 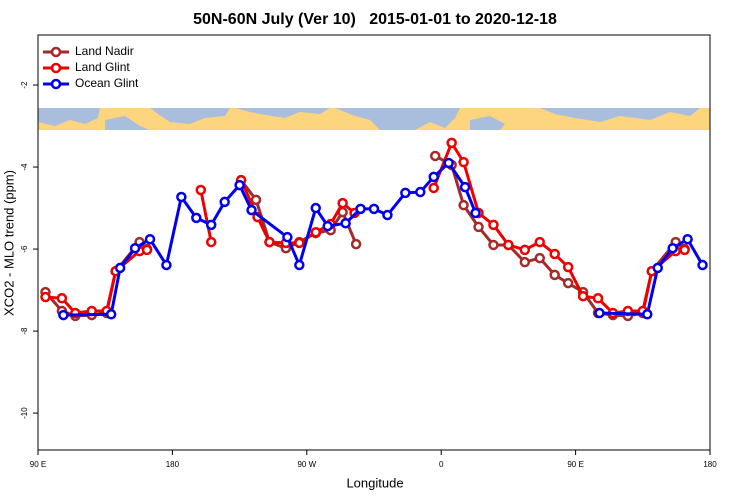 I want to click on legend-label: Land Glint, so click(x=102, y=67).